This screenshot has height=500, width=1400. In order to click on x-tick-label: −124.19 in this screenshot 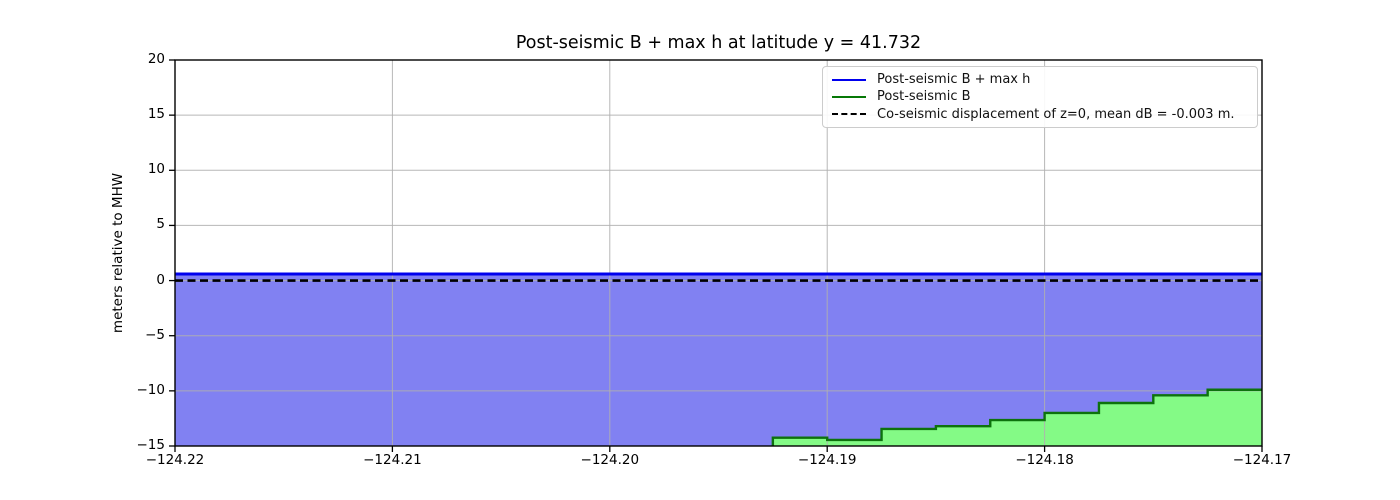, I will do `click(827, 460)`.